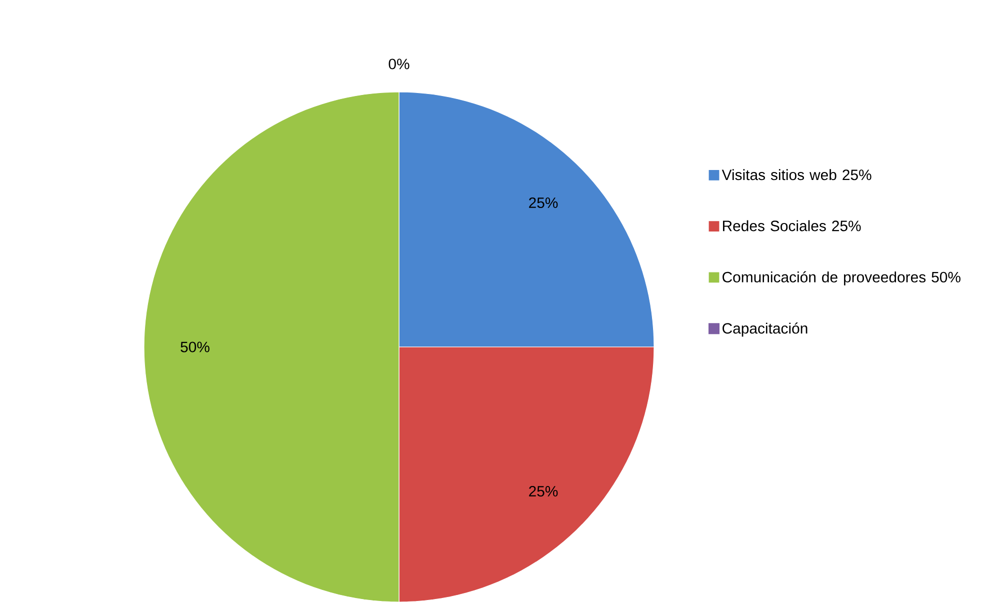 The width and height of the screenshot is (983, 605). I want to click on legend-label: Capacitación, so click(765, 329).